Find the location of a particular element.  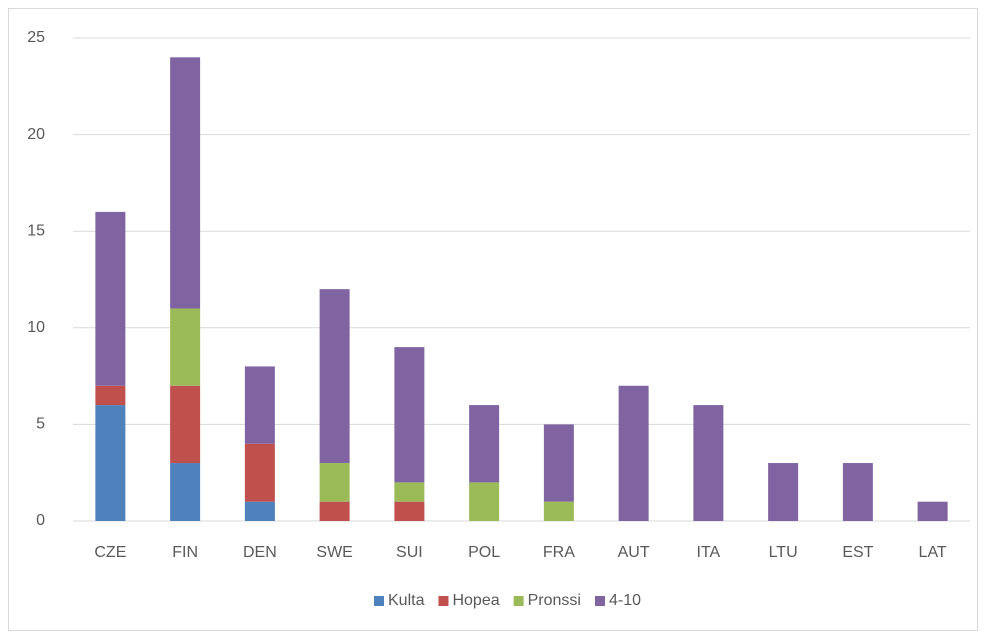

y-tick-label: 0 is located at coordinates (40, 520).